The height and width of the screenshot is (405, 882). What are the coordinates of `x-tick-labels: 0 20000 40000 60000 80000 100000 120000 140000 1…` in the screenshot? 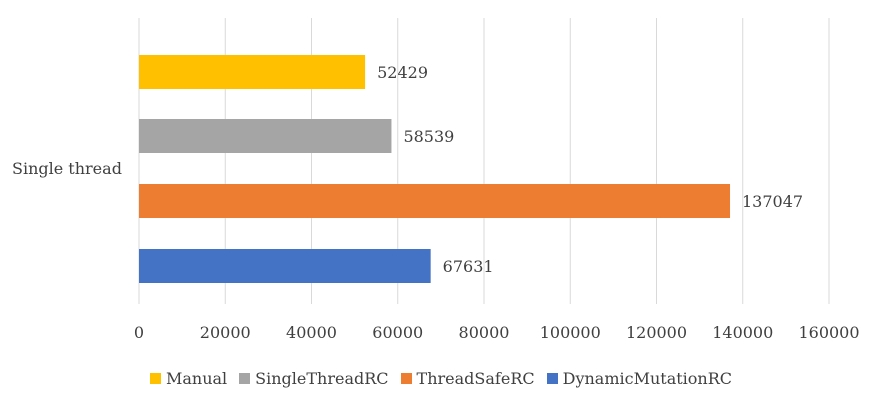 It's located at (497, 332).